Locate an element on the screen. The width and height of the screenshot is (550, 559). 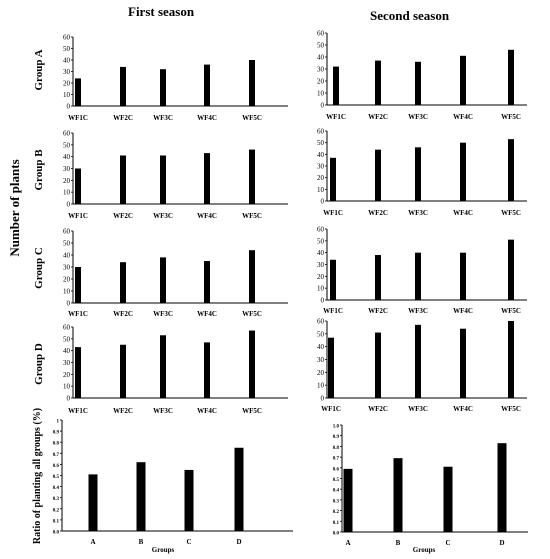
y-tick-label: 0.9 is located at coordinates (336, 437).